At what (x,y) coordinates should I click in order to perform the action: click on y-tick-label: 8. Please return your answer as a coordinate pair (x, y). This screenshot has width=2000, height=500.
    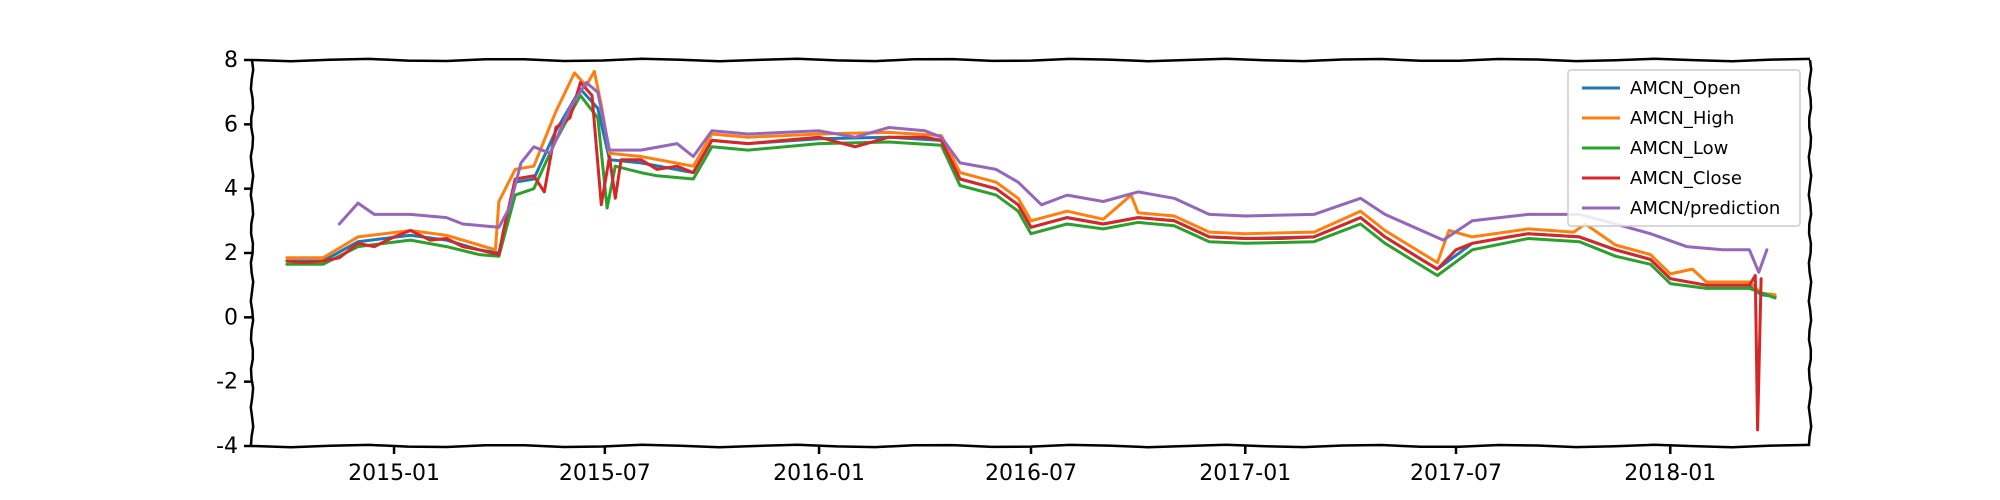
    Looking at the image, I should click on (231, 60).